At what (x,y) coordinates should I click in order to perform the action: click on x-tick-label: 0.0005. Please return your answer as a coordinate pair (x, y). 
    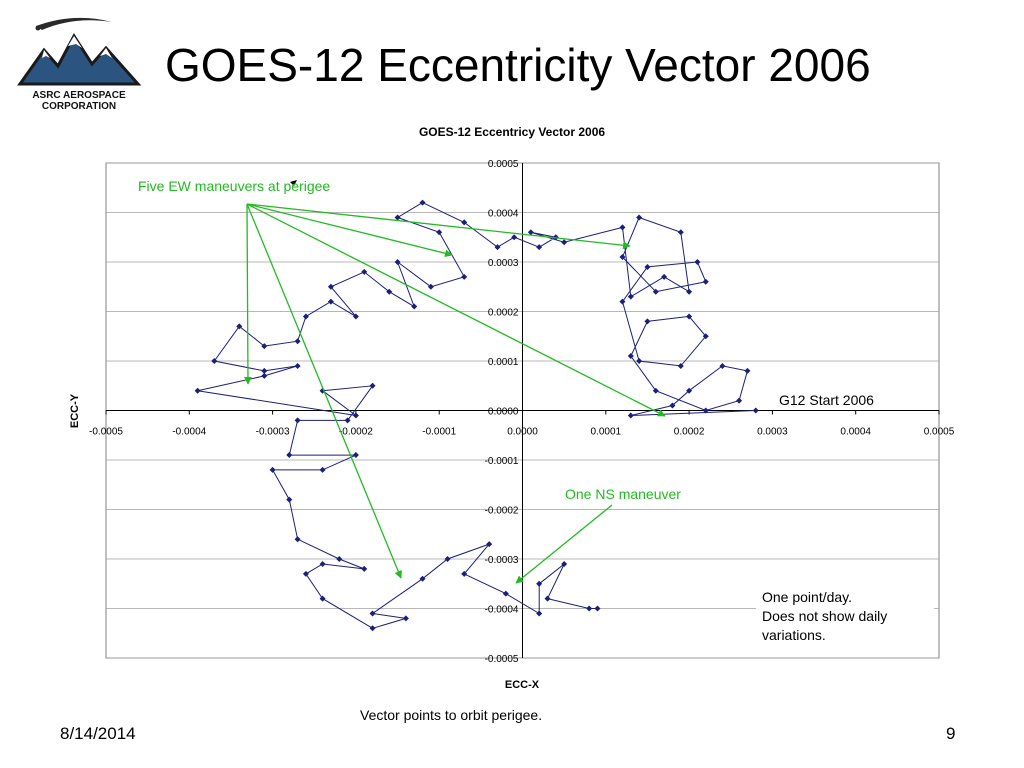
    Looking at the image, I should click on (939, 432).